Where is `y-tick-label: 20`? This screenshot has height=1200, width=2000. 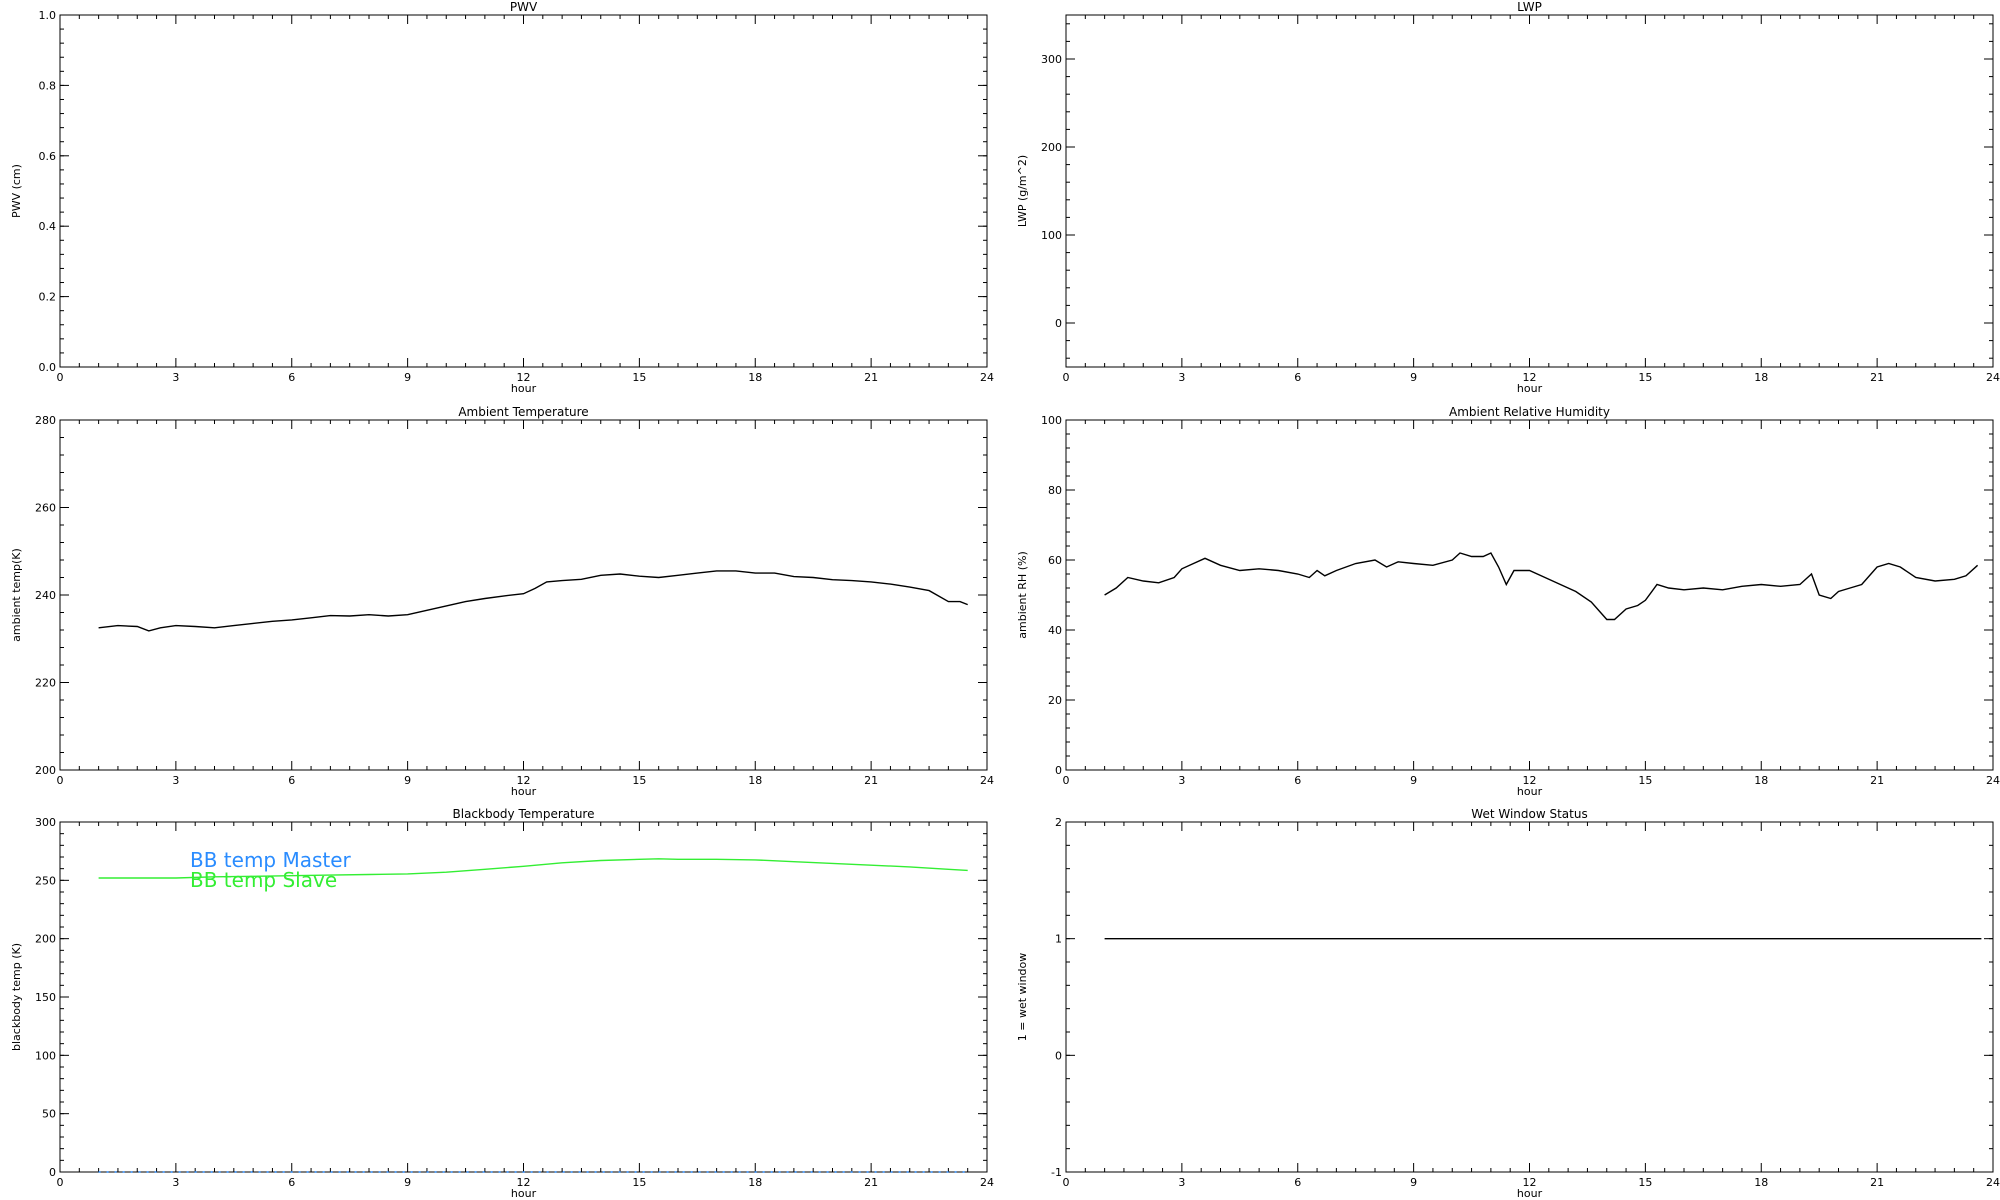
y-tick-label: 20 is located at coordinates (1055, 700).